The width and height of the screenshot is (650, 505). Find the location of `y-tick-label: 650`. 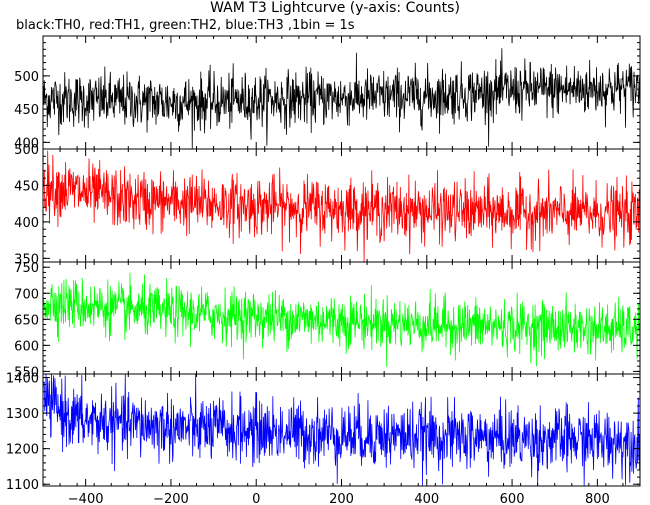

y-tick-label: 650 is located at coordinates (26, 320).